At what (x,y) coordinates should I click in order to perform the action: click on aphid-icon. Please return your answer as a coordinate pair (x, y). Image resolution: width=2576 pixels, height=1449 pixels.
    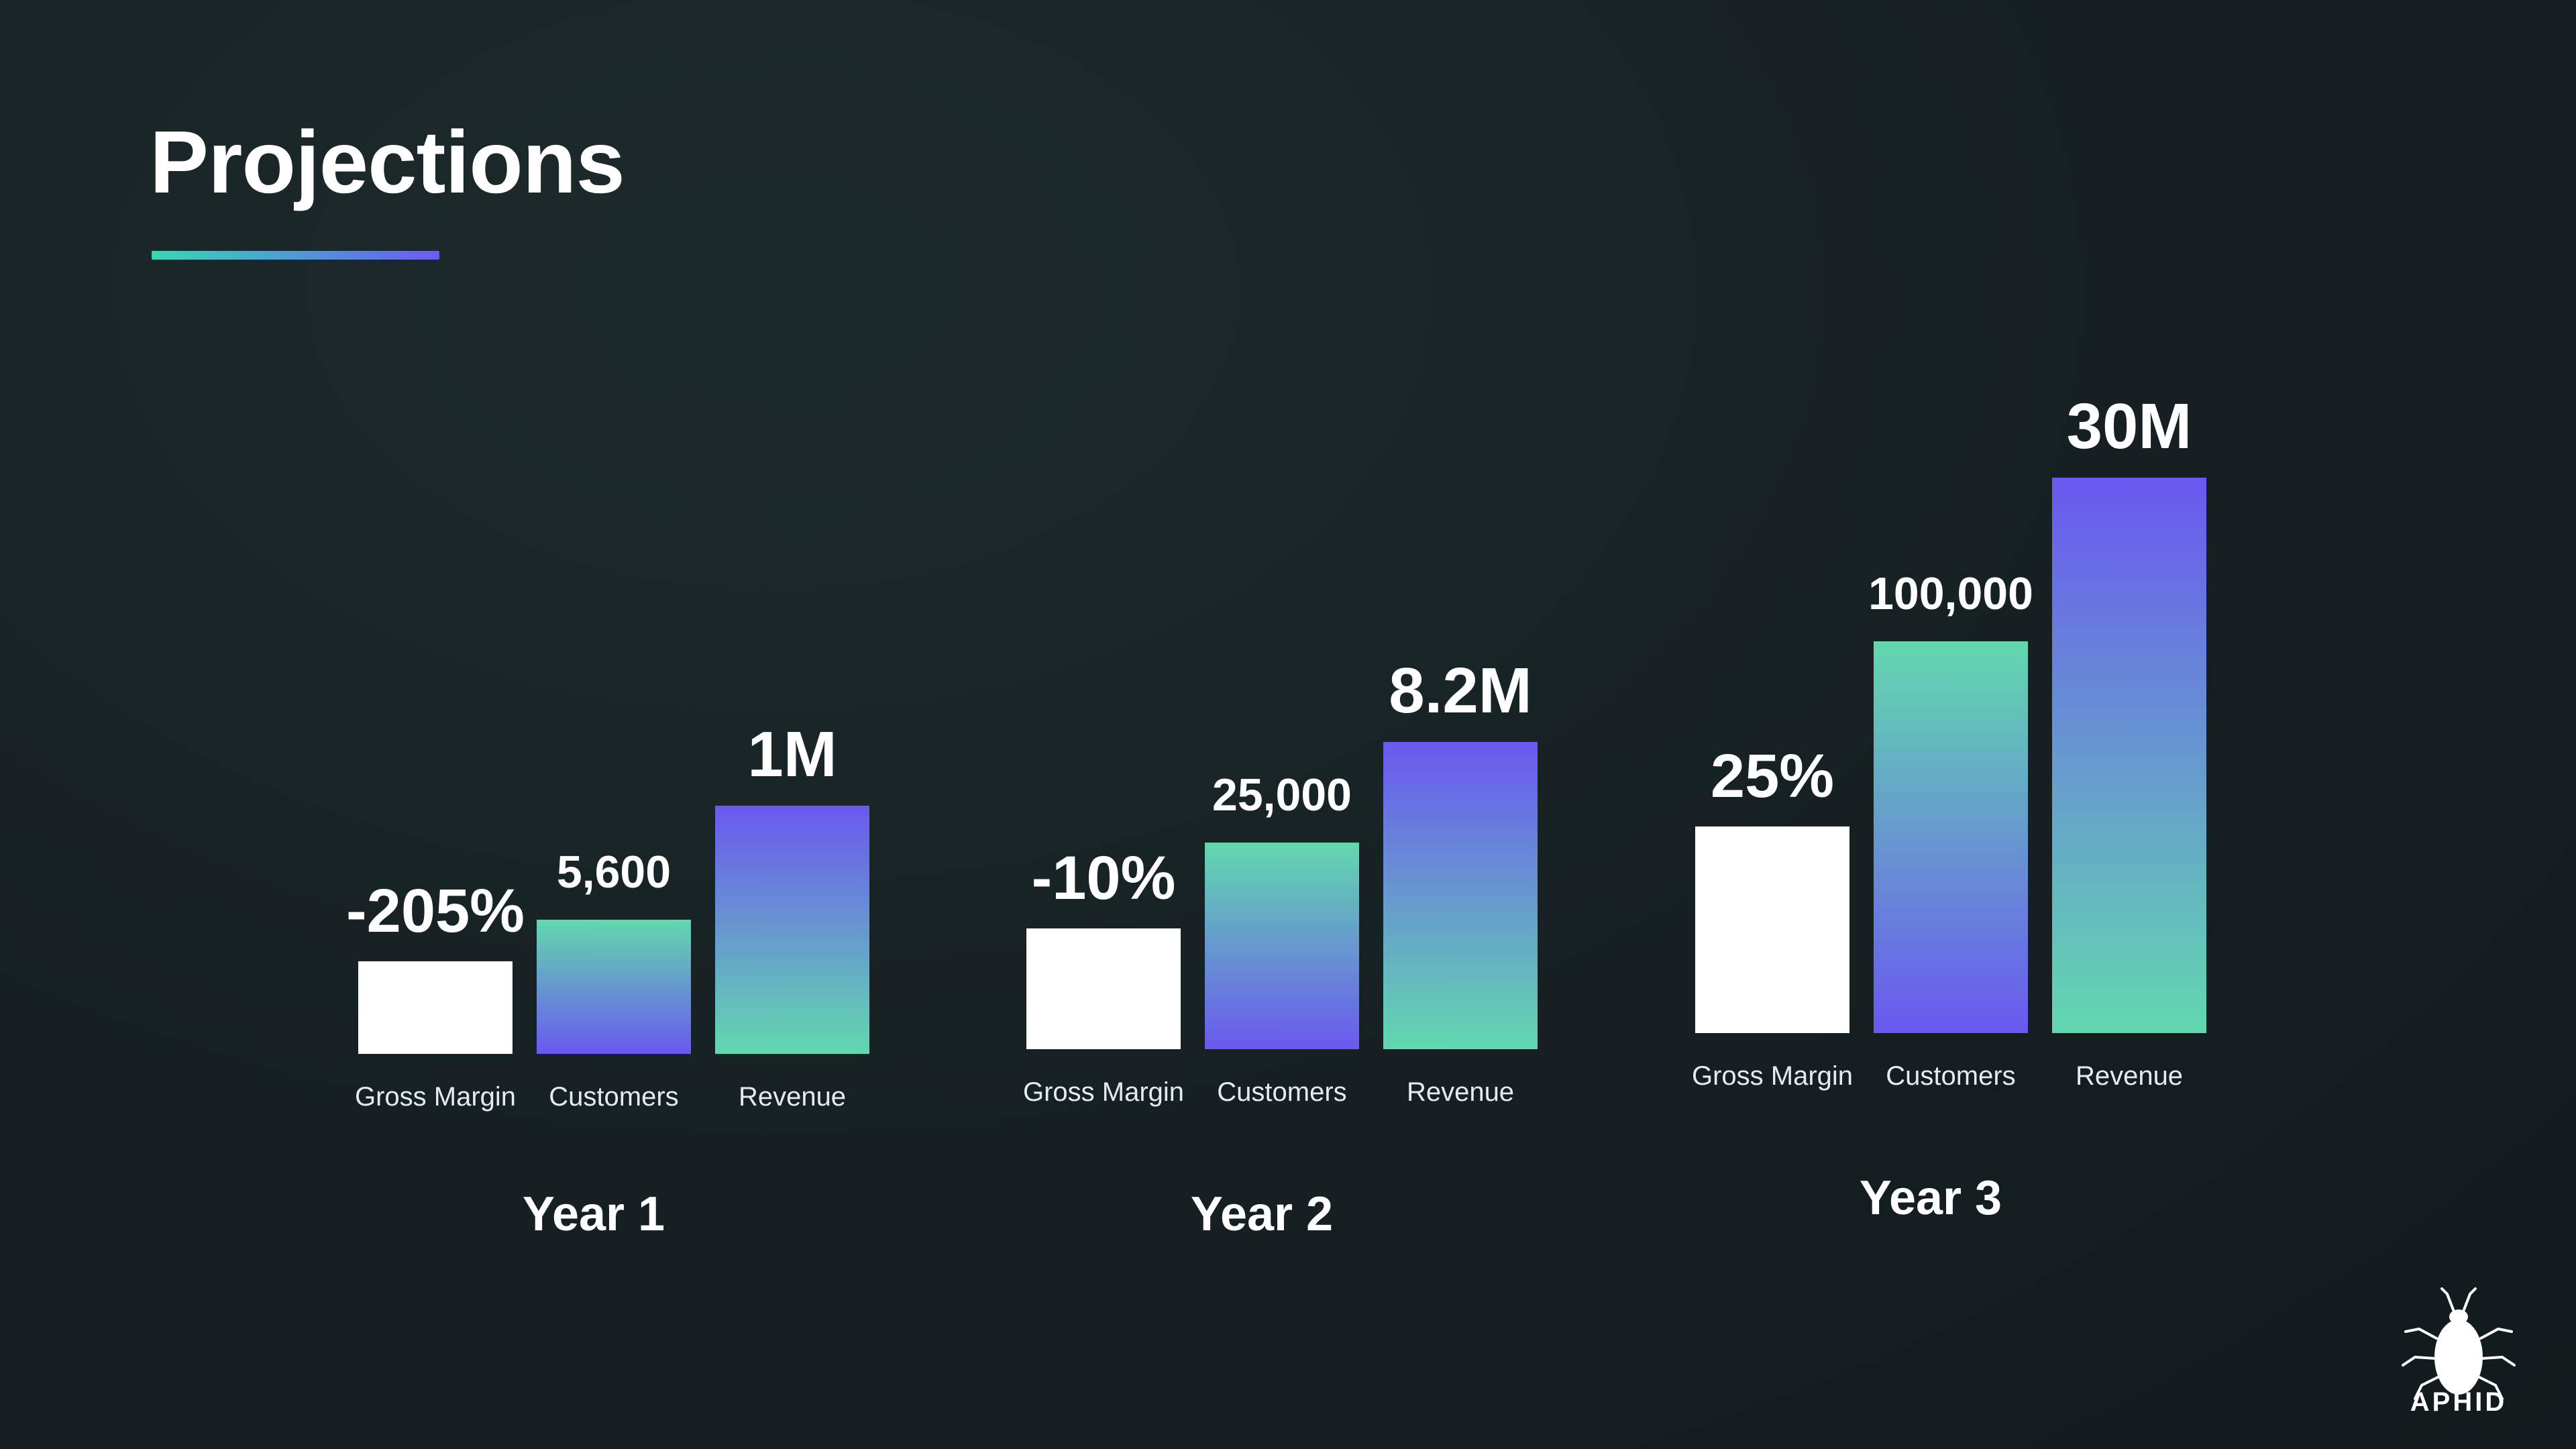
    Looking at the image, I should click on (2459, 1343).